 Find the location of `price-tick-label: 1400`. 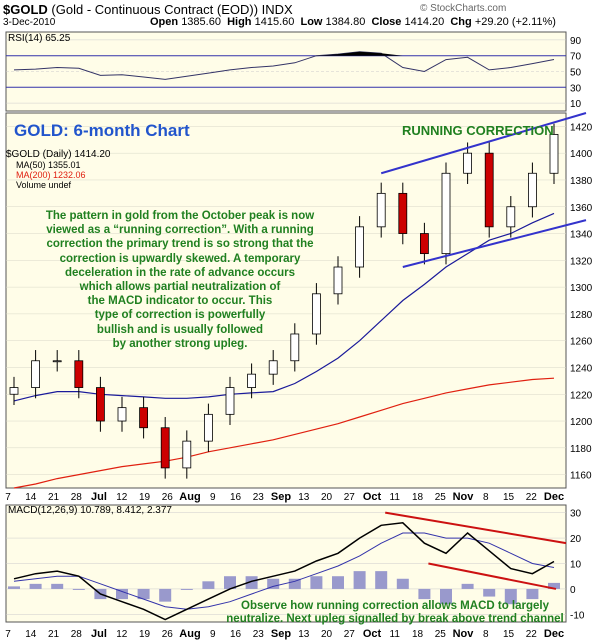

price-tick-label: 1400 is located at coordinates (581, 154).